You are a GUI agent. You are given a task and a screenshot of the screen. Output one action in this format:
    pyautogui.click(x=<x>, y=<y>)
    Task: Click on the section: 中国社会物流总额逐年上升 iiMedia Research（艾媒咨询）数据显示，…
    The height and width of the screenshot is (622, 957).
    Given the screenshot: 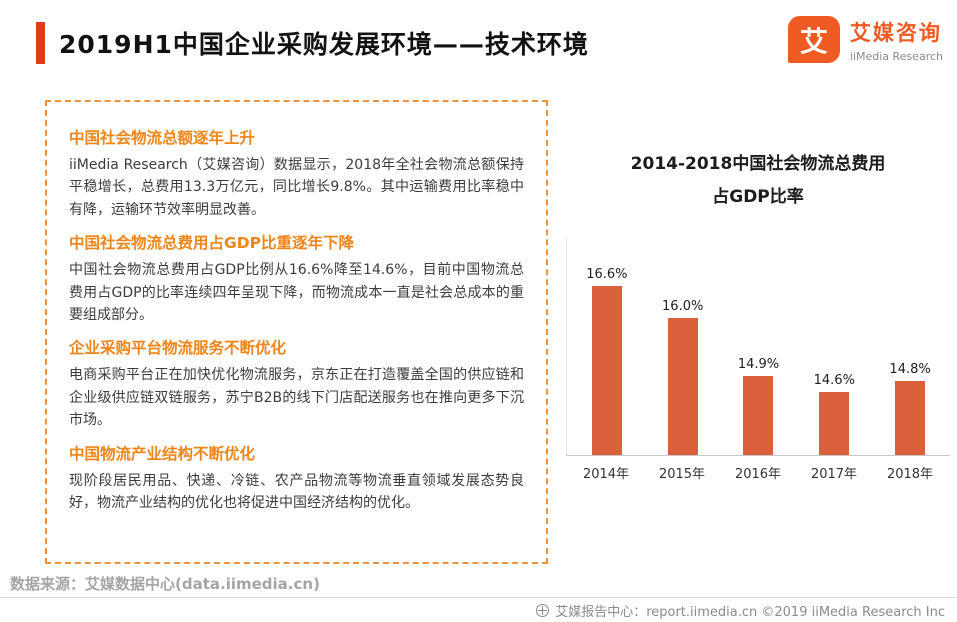 What is the action you would take?
    pyautogui.click(x=296, y=173)
    